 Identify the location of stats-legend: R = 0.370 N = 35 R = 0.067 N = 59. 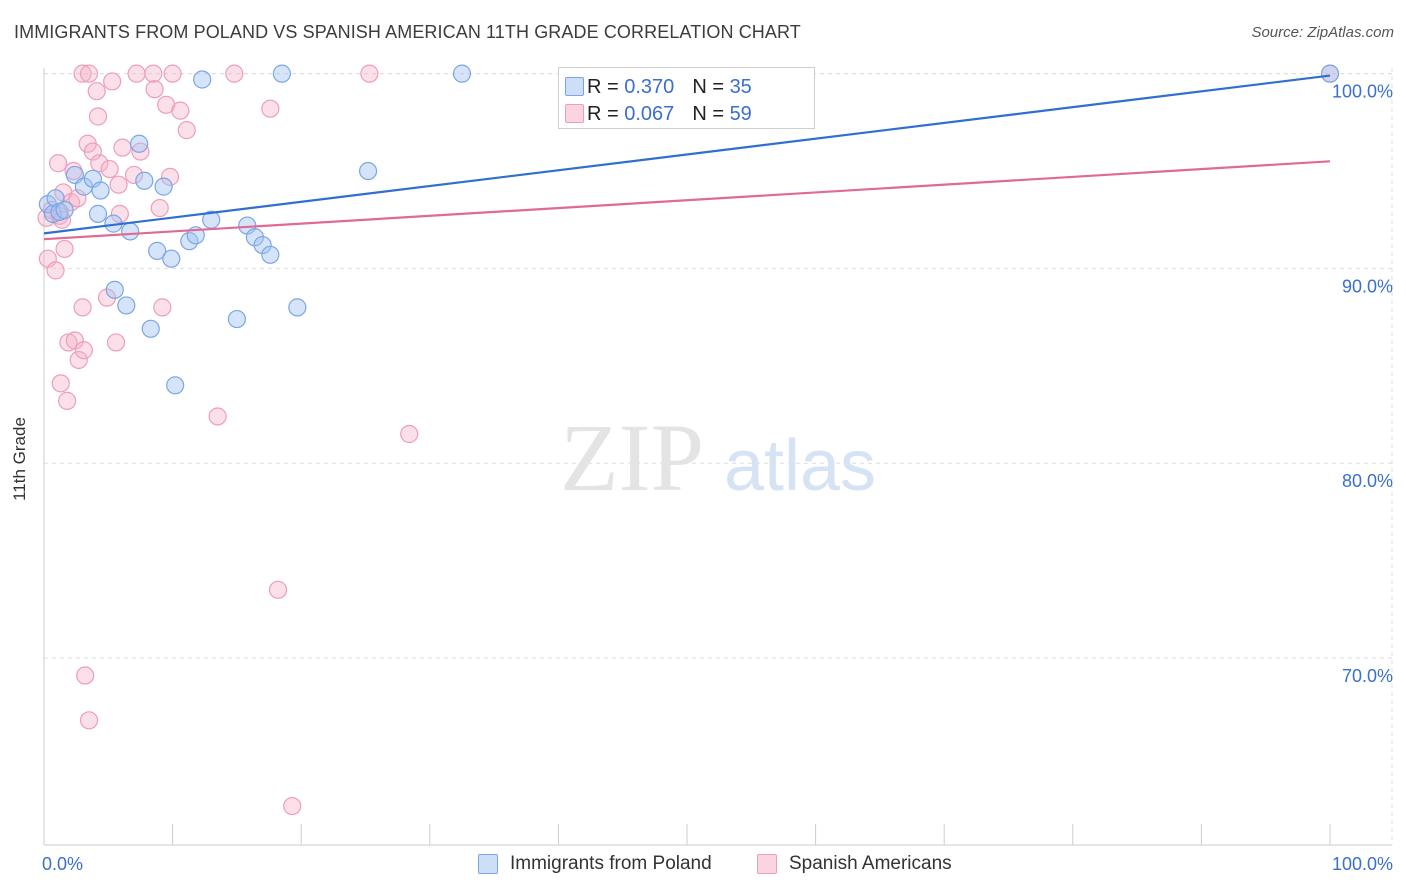
(686, 98).